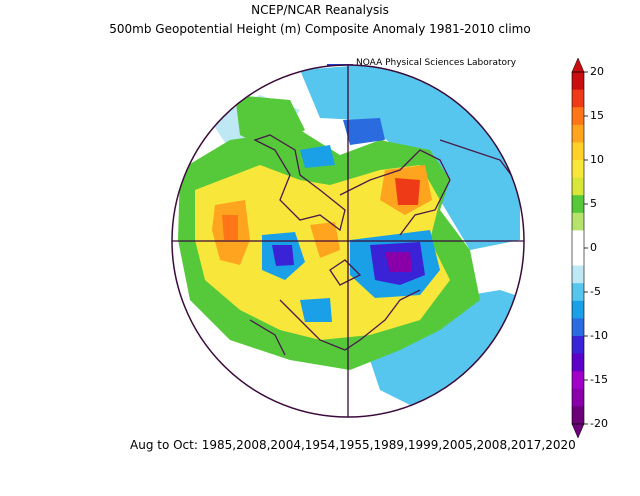  What do you see at coordinates (578, 65) in the screenshot?
I see `colorbar-max-arrow` at bounding box center [578, 65].